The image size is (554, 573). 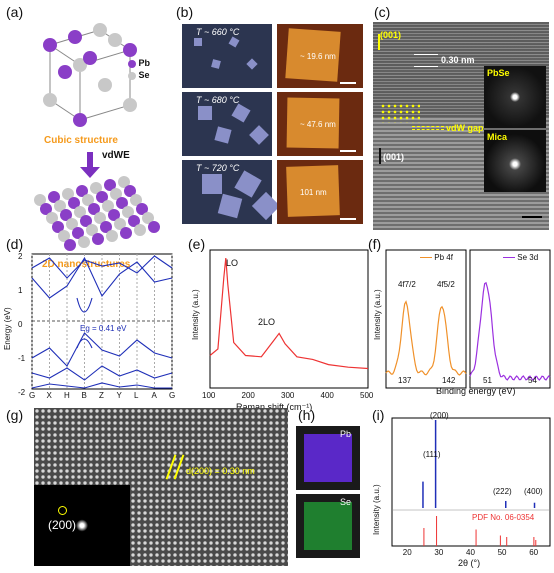 What do you see at coordinates (84, 343) in the screenshot?
I see `valence-band-max` at bounding box center [84, 343].